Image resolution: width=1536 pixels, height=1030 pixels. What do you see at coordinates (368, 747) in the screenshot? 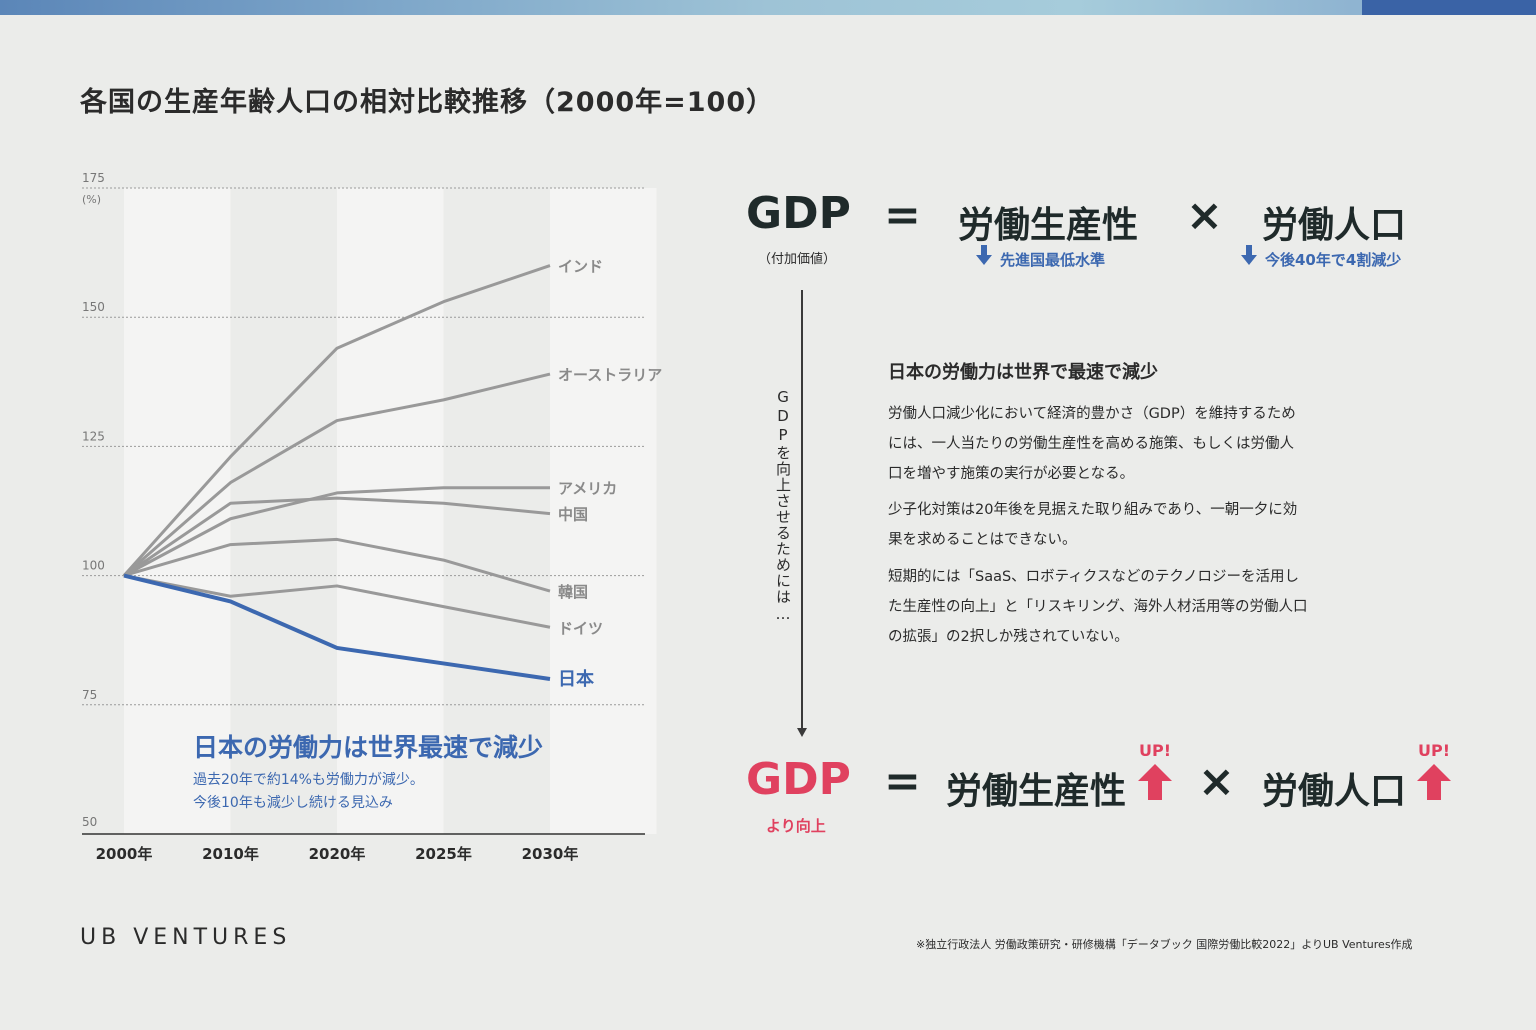
I see `chart-annotation-title: 日本の労働力は世界最速で減少` at bounding box center [368, 747].